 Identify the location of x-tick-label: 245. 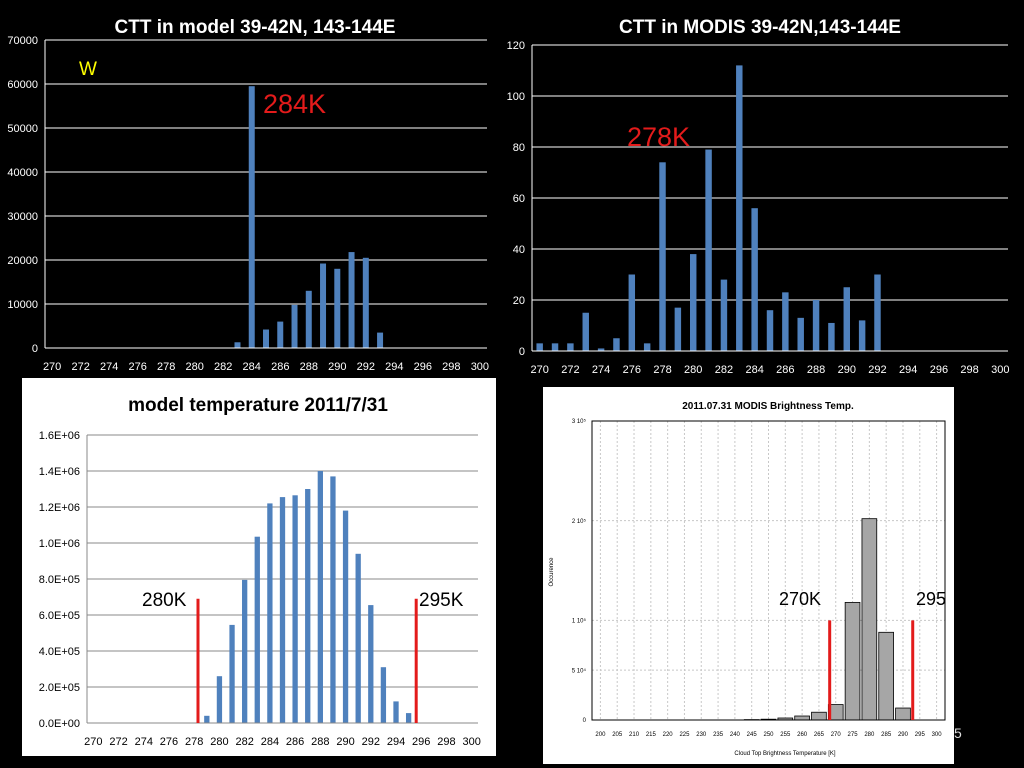
(752, 735).